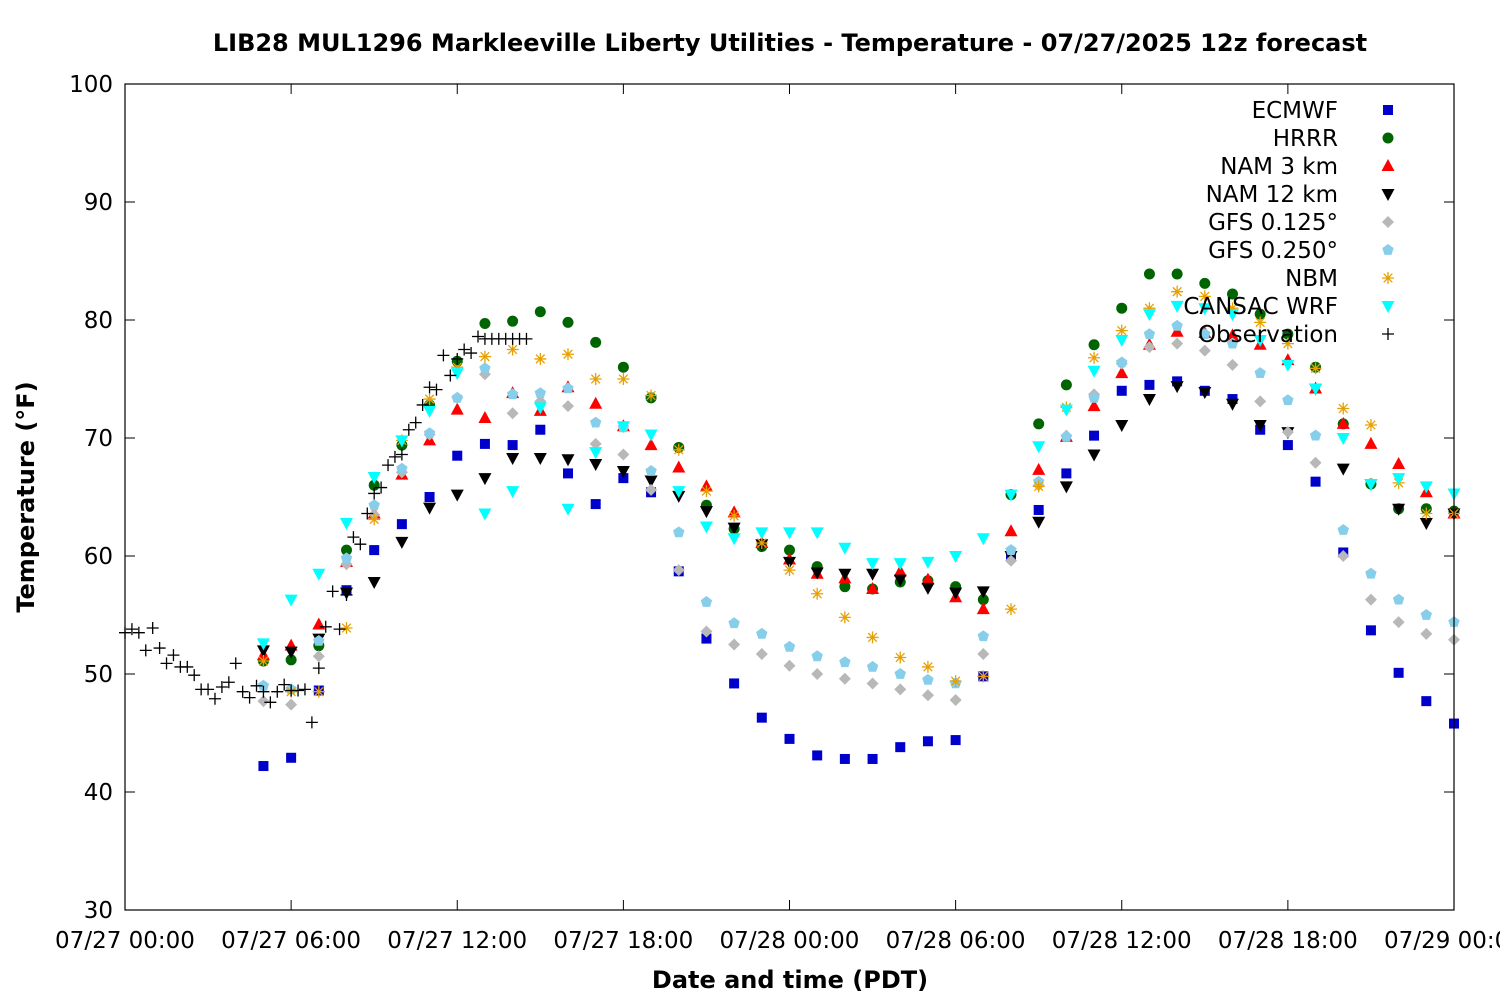 The width and height of the screenshot is (1500, 1000). I want to click on legend-label: NBM, so click(1311, 279).